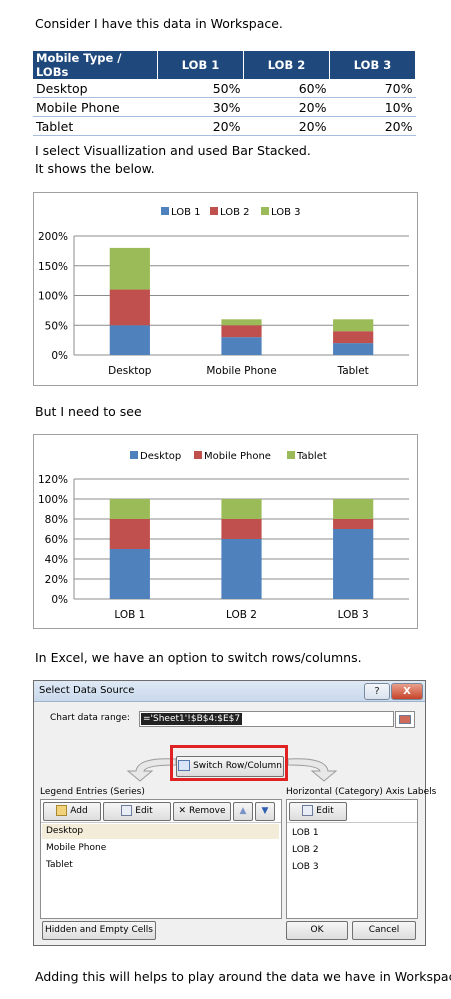 This screenshot has width=451, height=999. What do you see at coordinates (95, 88) in the screenshot?
I see `table-cell: Desktop` at bounding box center [95, 88].